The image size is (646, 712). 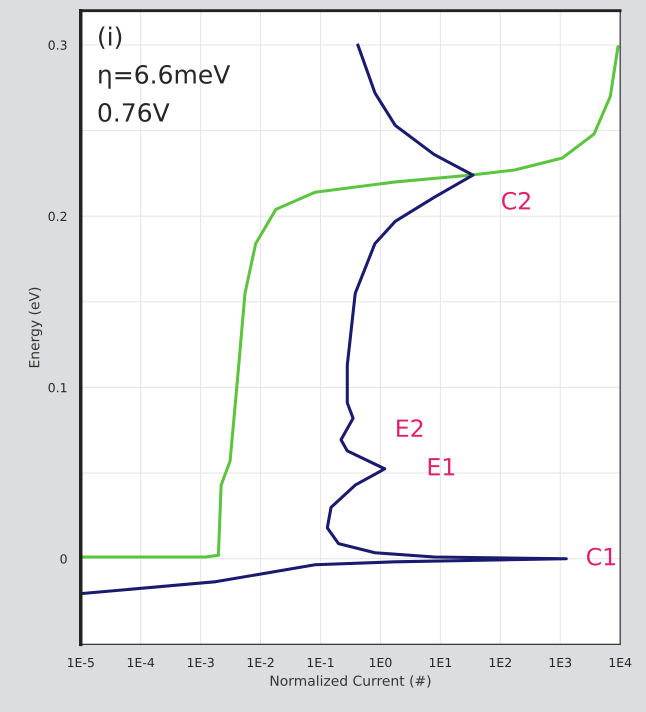 What do you see at coordinates (57, 45) in the screenshot?
I see `y-tick-label: 0.3` at bounding box center [57, 45].